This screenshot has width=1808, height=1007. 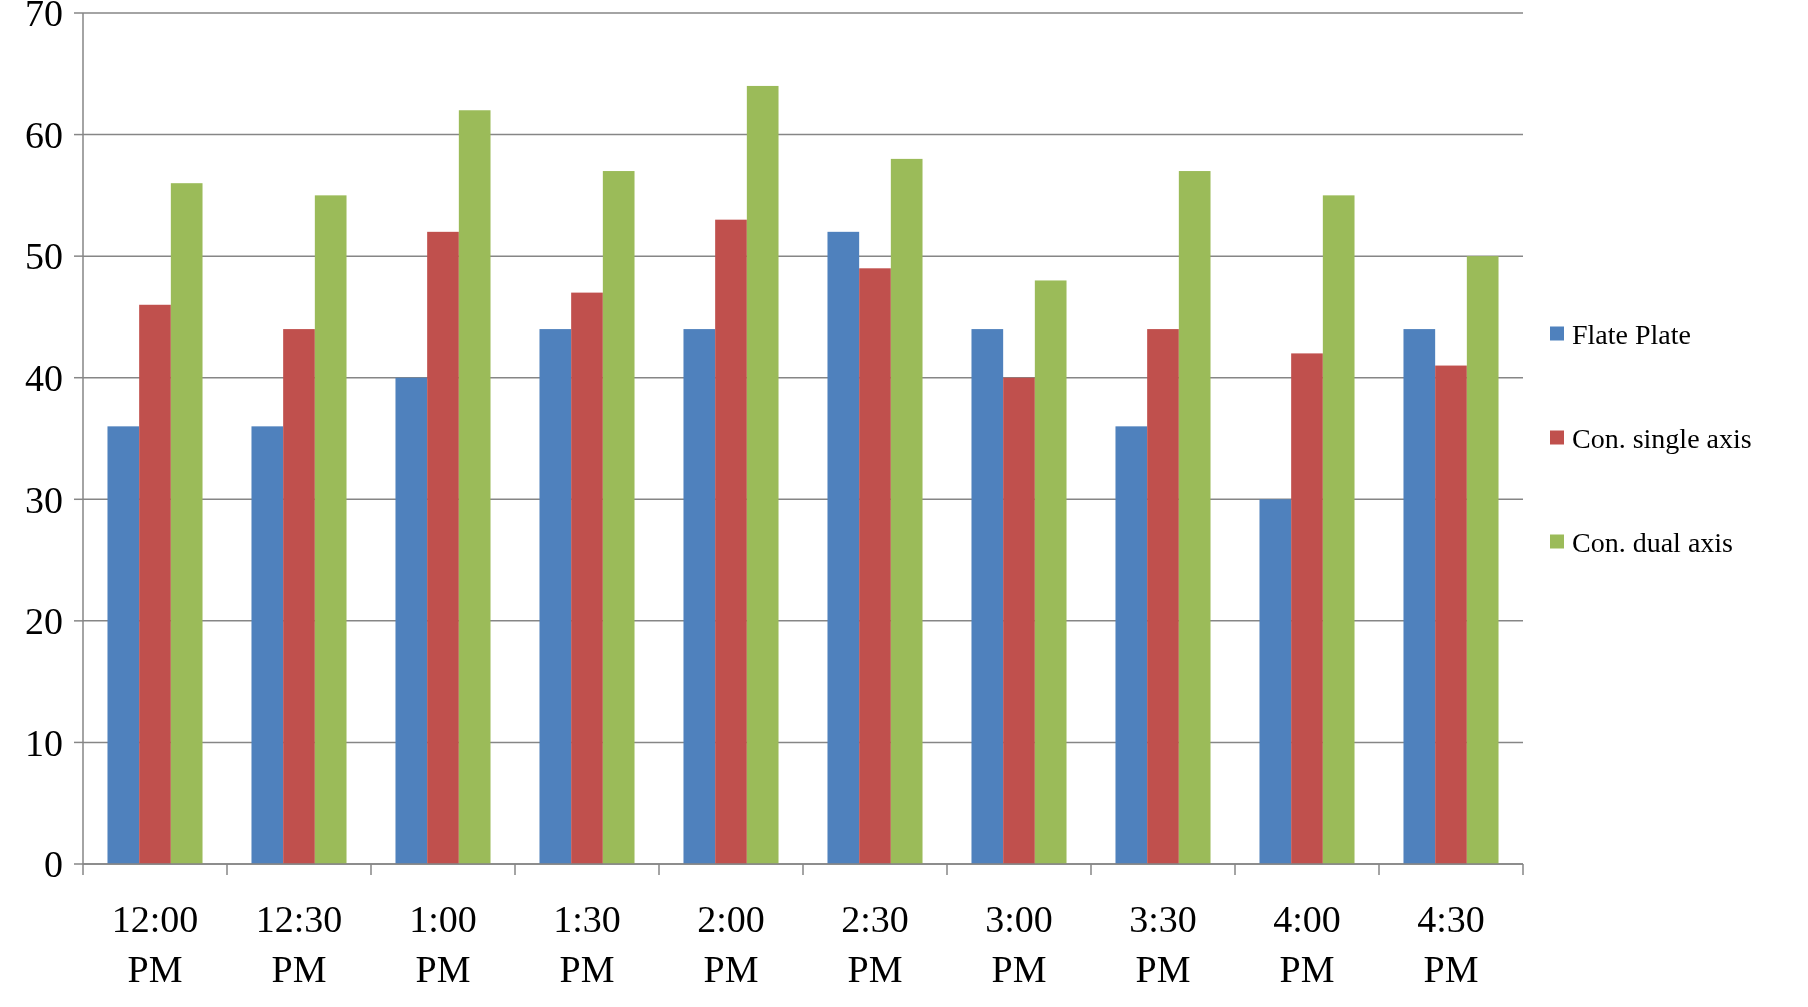 I want to click on x-tick-label: 12:00 PM, so click(x=155, y=944).